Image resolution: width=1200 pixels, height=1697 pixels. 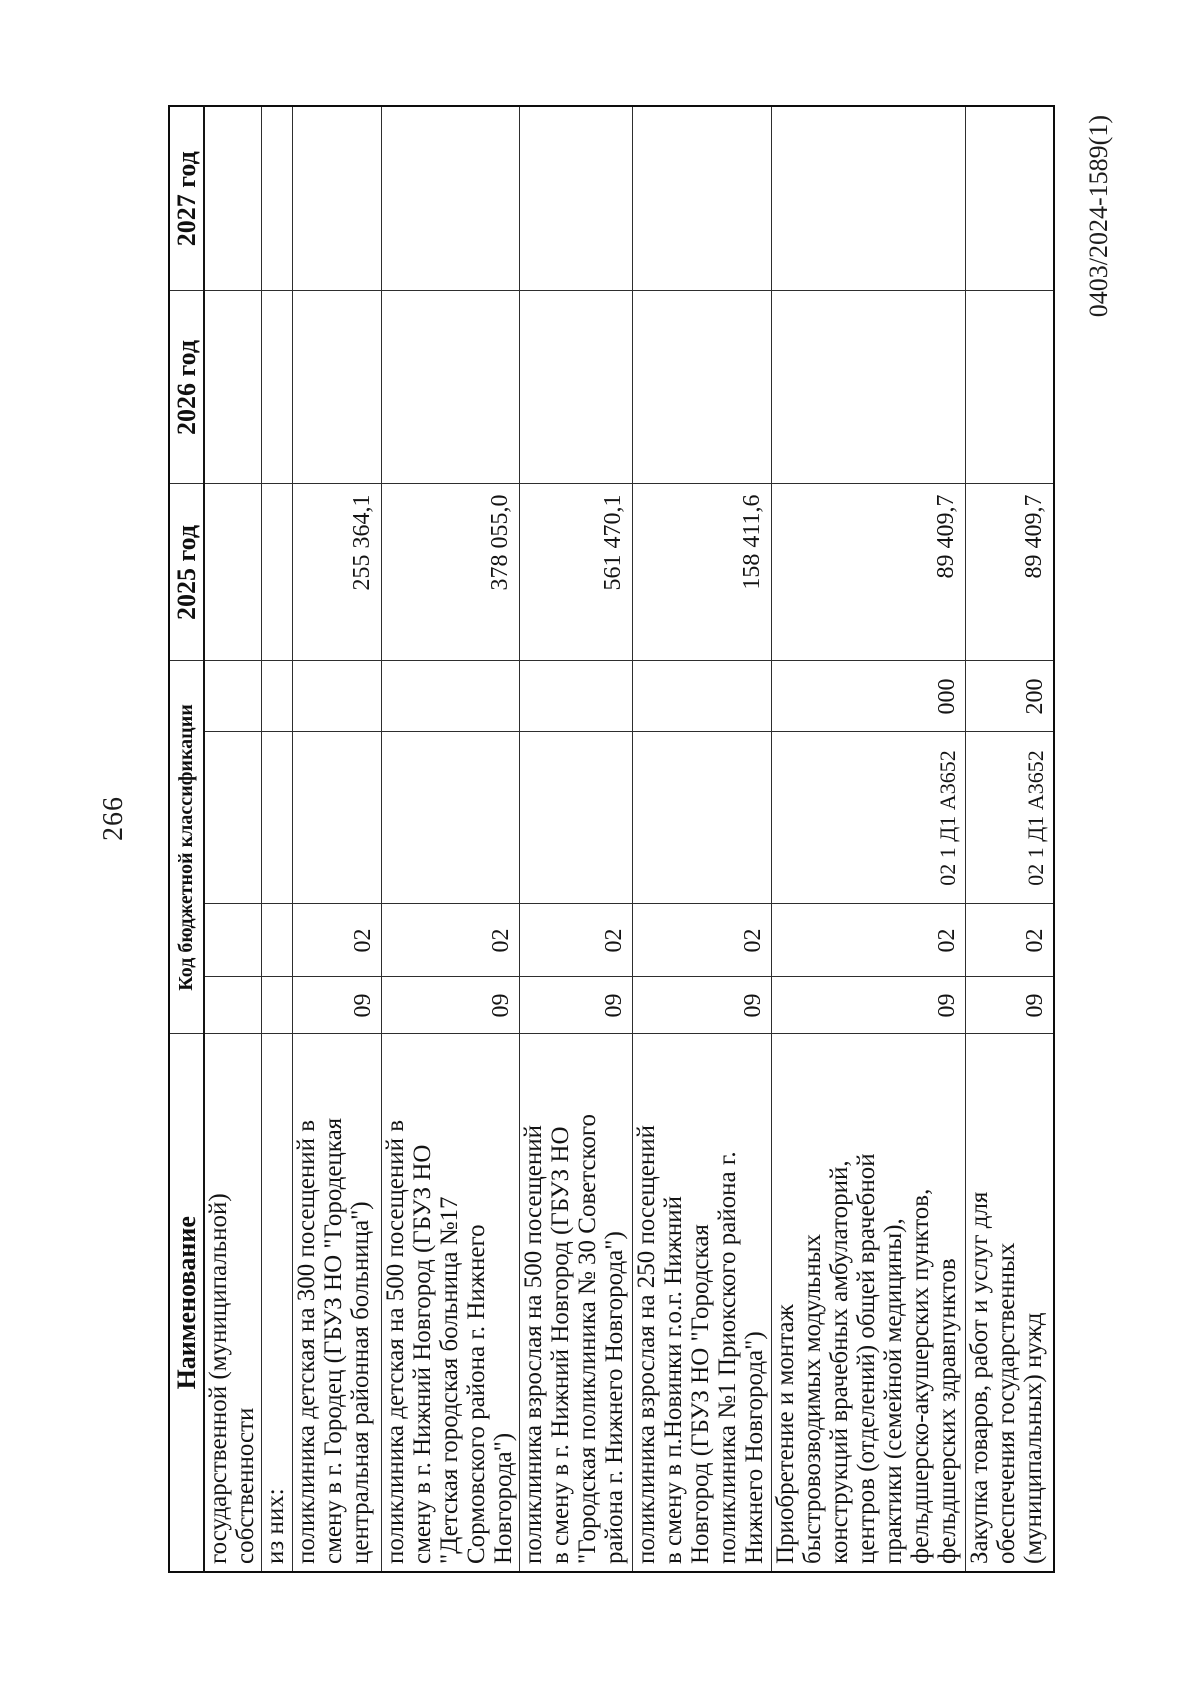 What do you see at coordinates (186, 198) in the screenshot?
I see `header-year-2027: 2027 год` at bounding box center [186, 198].